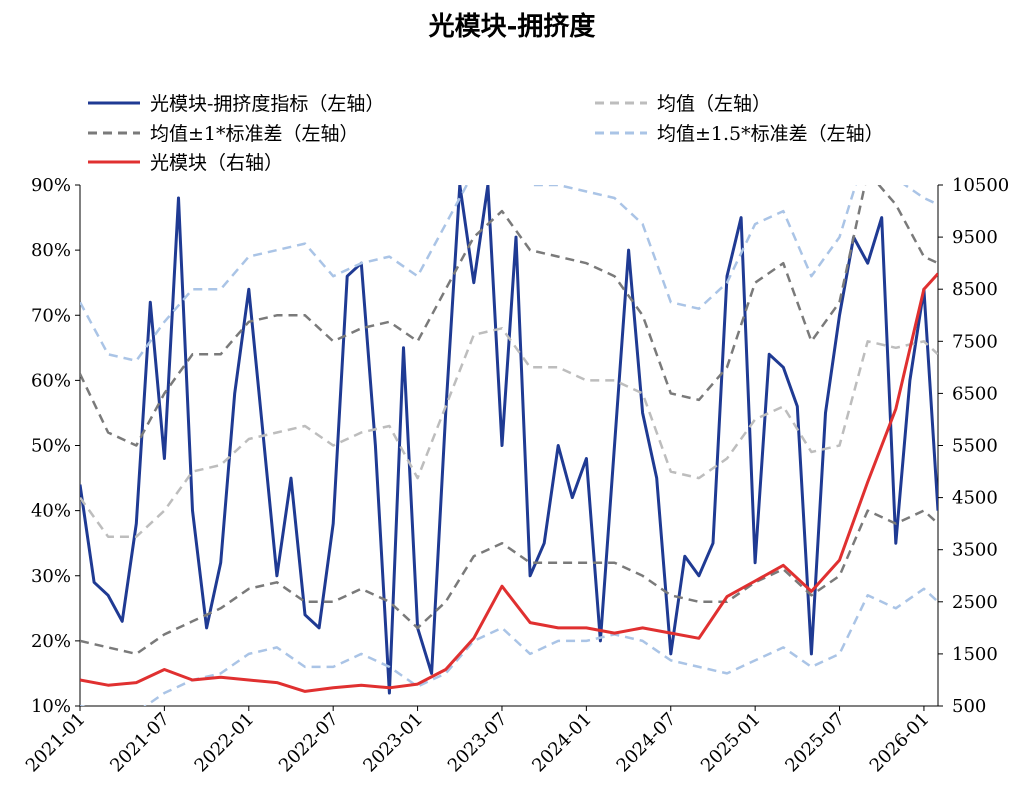  I want to click on legend-label: 均值±1*标准差（左轴）, so click(254, 134).